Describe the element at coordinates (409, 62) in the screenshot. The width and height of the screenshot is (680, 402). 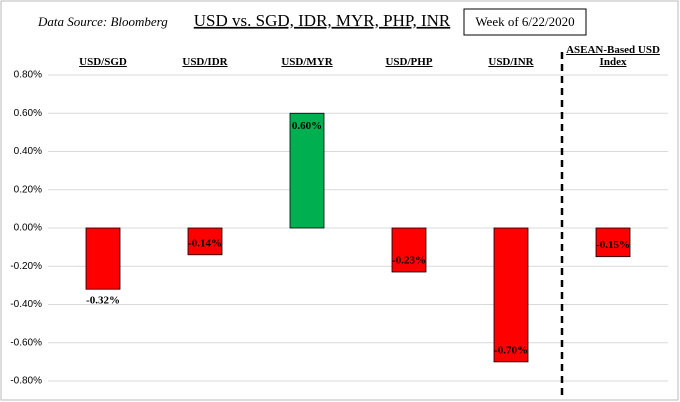
I see `category-label: USD/PHP` at that location.